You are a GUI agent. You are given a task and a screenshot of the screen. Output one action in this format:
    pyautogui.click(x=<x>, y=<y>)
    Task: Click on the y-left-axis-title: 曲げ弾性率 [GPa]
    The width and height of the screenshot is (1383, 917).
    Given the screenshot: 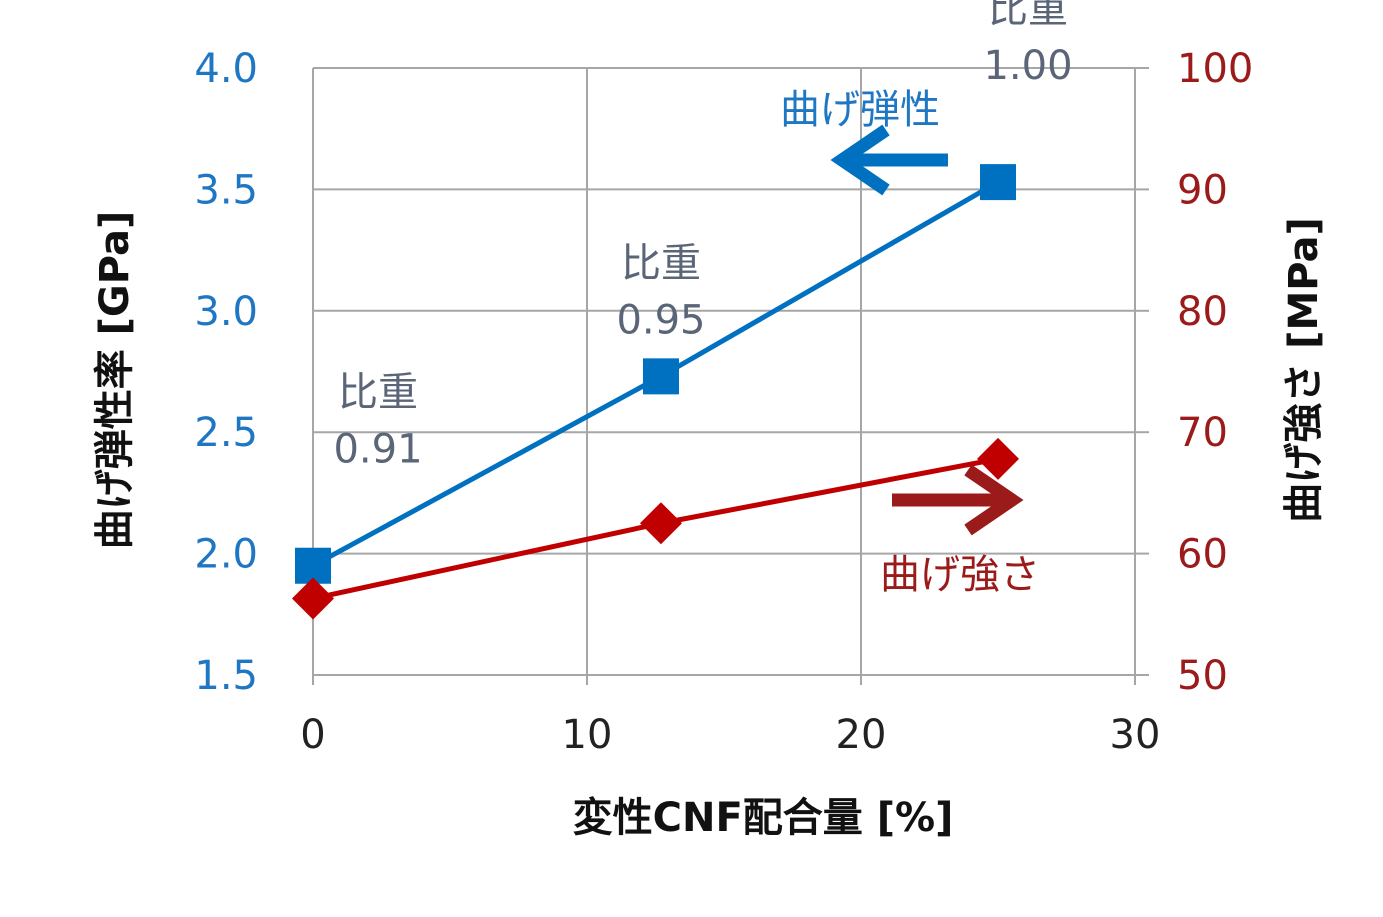 What is the action you would take?
    pyautogui.click(x=115, y=380)
    